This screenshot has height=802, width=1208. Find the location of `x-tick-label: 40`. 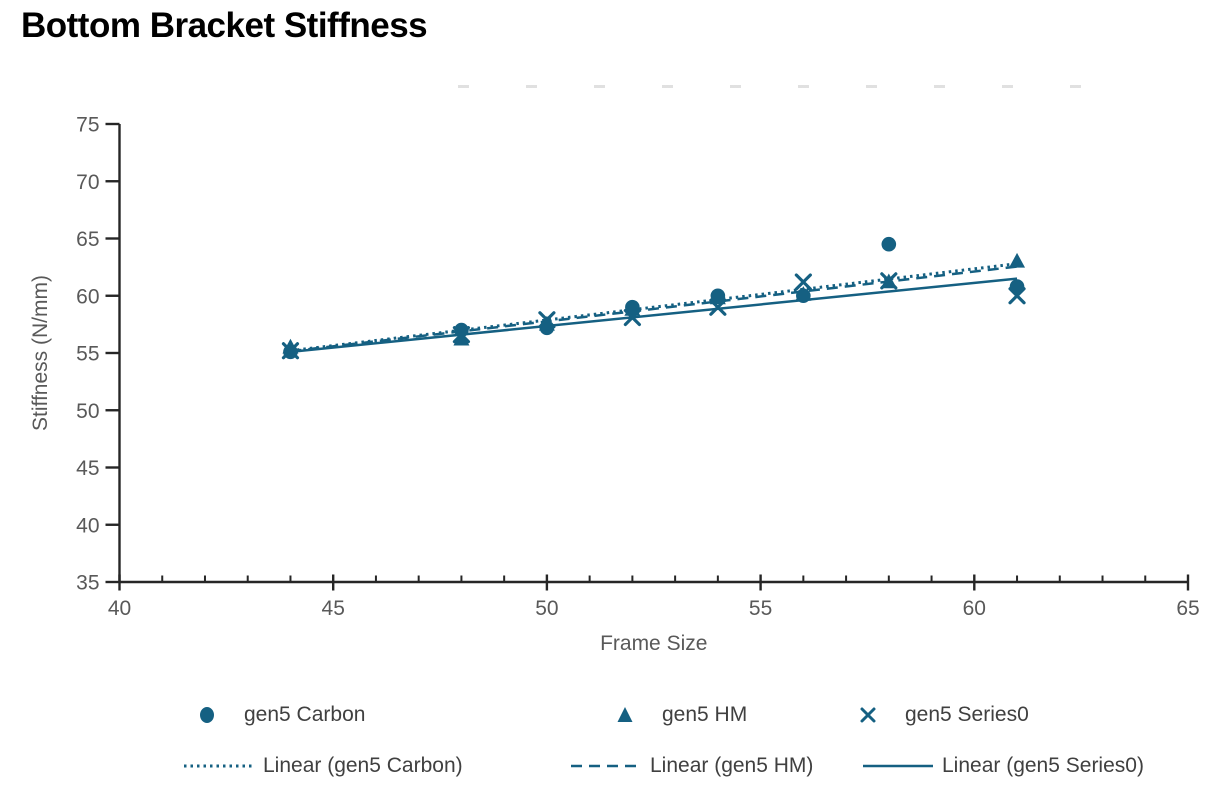

x-tick-label: 40 is located at coordinates (119, 608).